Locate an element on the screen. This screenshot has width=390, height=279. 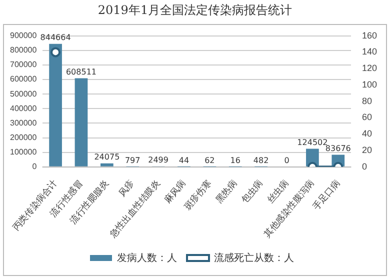
legend-label: 流感死亡从数：人 is located at coordinates (254, 258).